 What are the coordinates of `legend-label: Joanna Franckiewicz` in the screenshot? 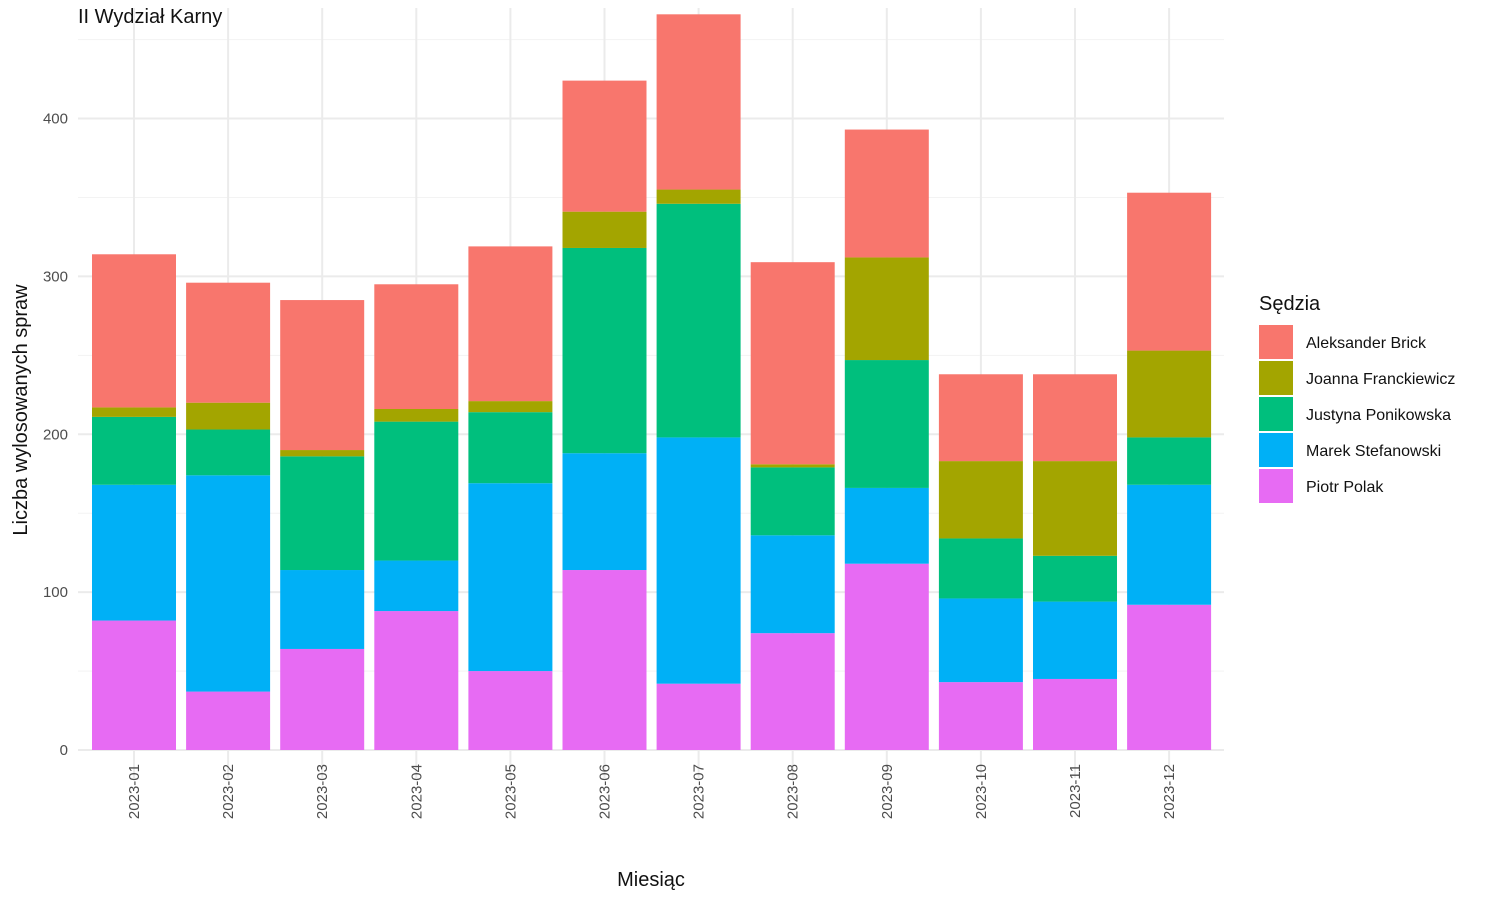 It's located at (1380, 379).